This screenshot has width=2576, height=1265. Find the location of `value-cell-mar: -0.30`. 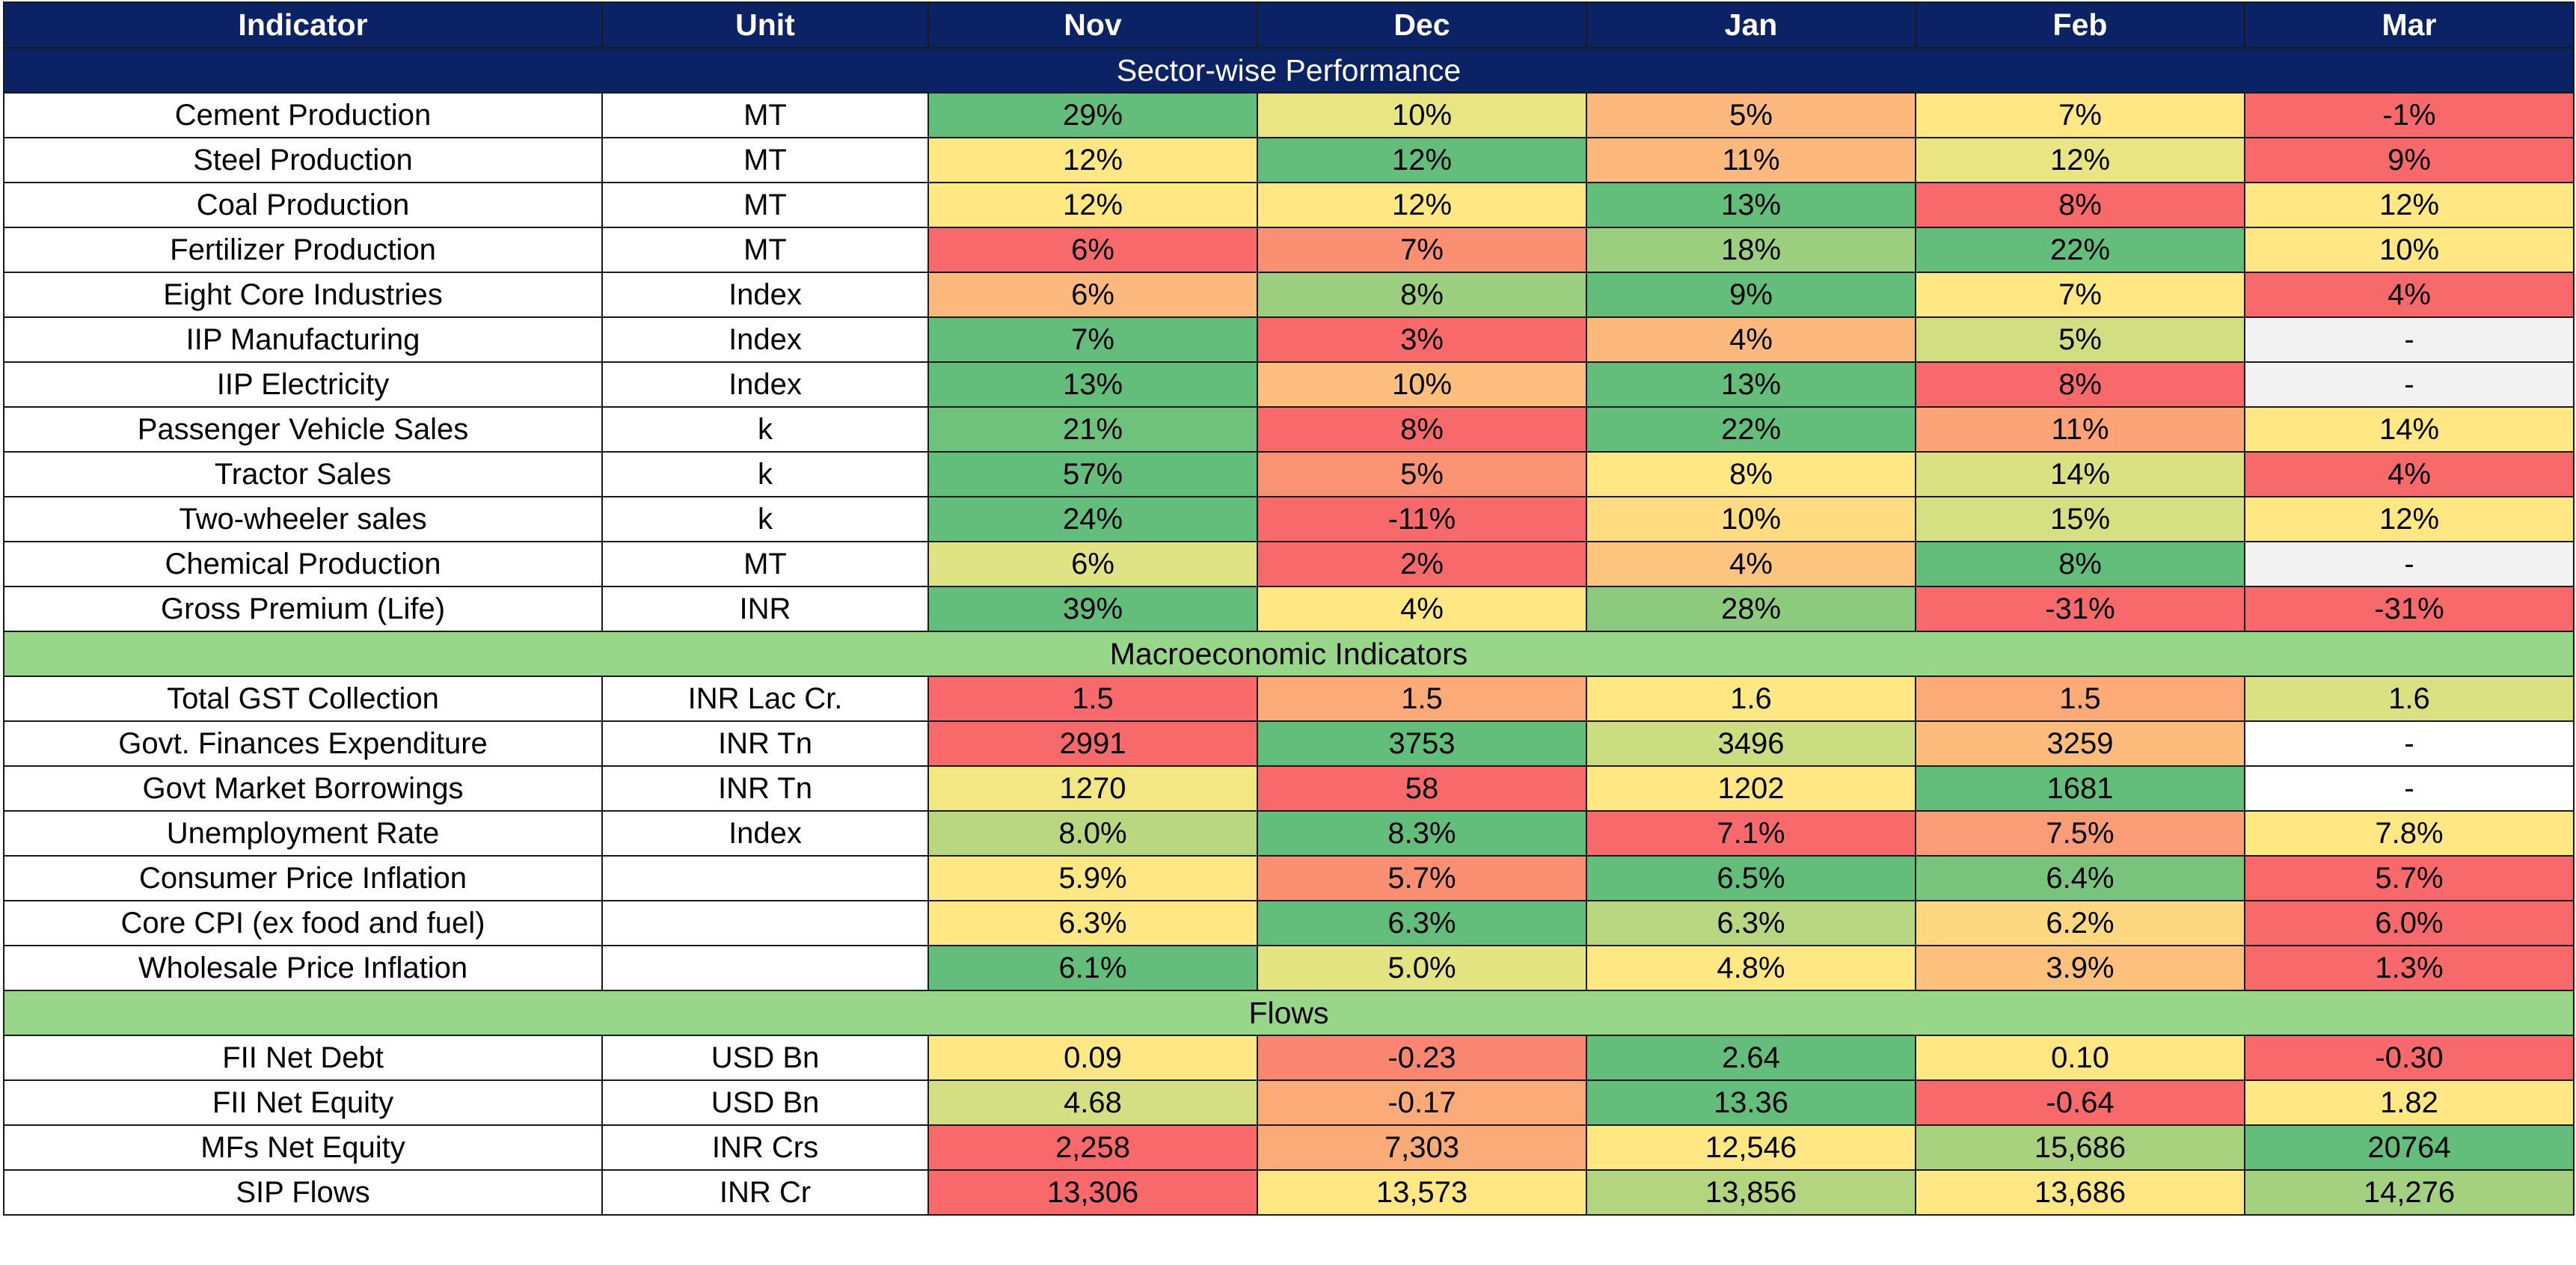

value-cell-mar: -0.30 is located at coordinates (2409, 1058).